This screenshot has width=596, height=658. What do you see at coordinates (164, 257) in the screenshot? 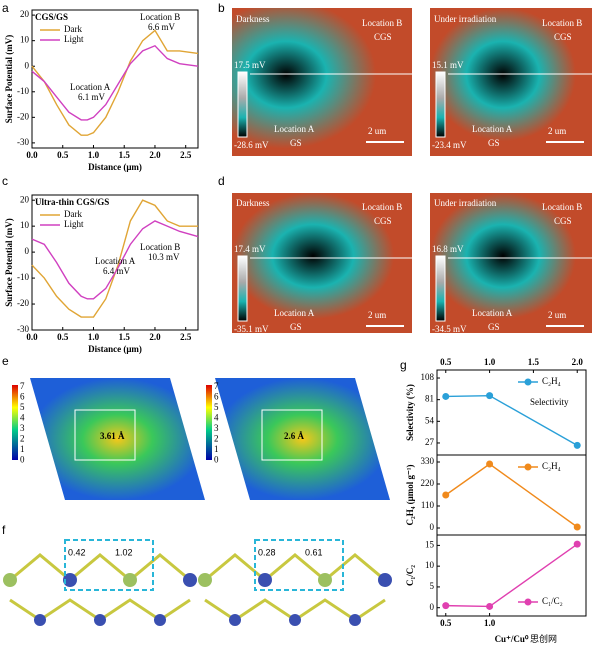
I see `annotation: 10.3 mV` at bounding box center [164, 257].